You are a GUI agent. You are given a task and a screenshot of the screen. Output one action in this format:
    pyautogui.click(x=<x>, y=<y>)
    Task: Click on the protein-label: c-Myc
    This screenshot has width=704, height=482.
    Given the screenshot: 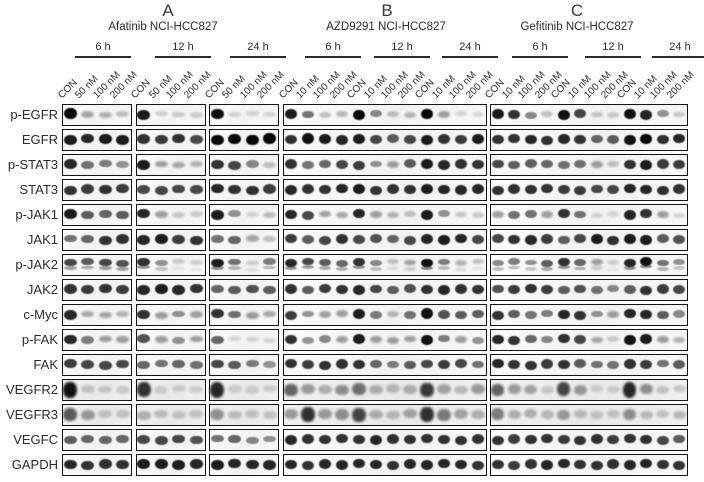 What is the action you would take?
    pyautogui.click(x=40, y=314)
    